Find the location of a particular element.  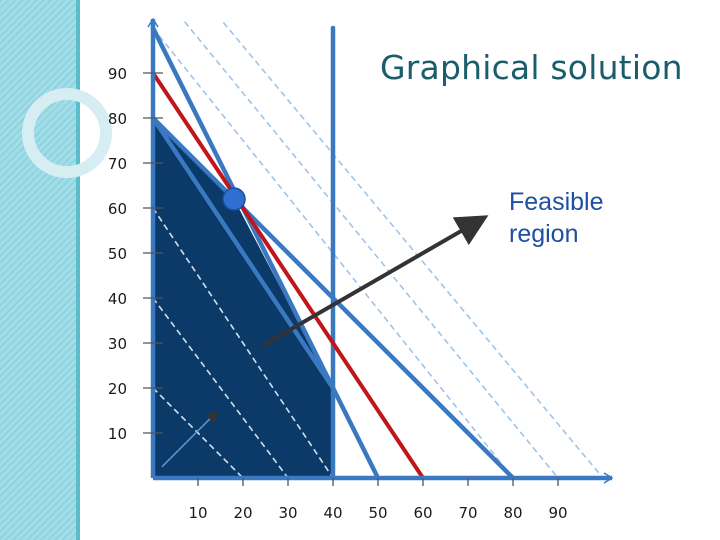

x-tick-label-40: 40 is located at coordinates (332, 513).